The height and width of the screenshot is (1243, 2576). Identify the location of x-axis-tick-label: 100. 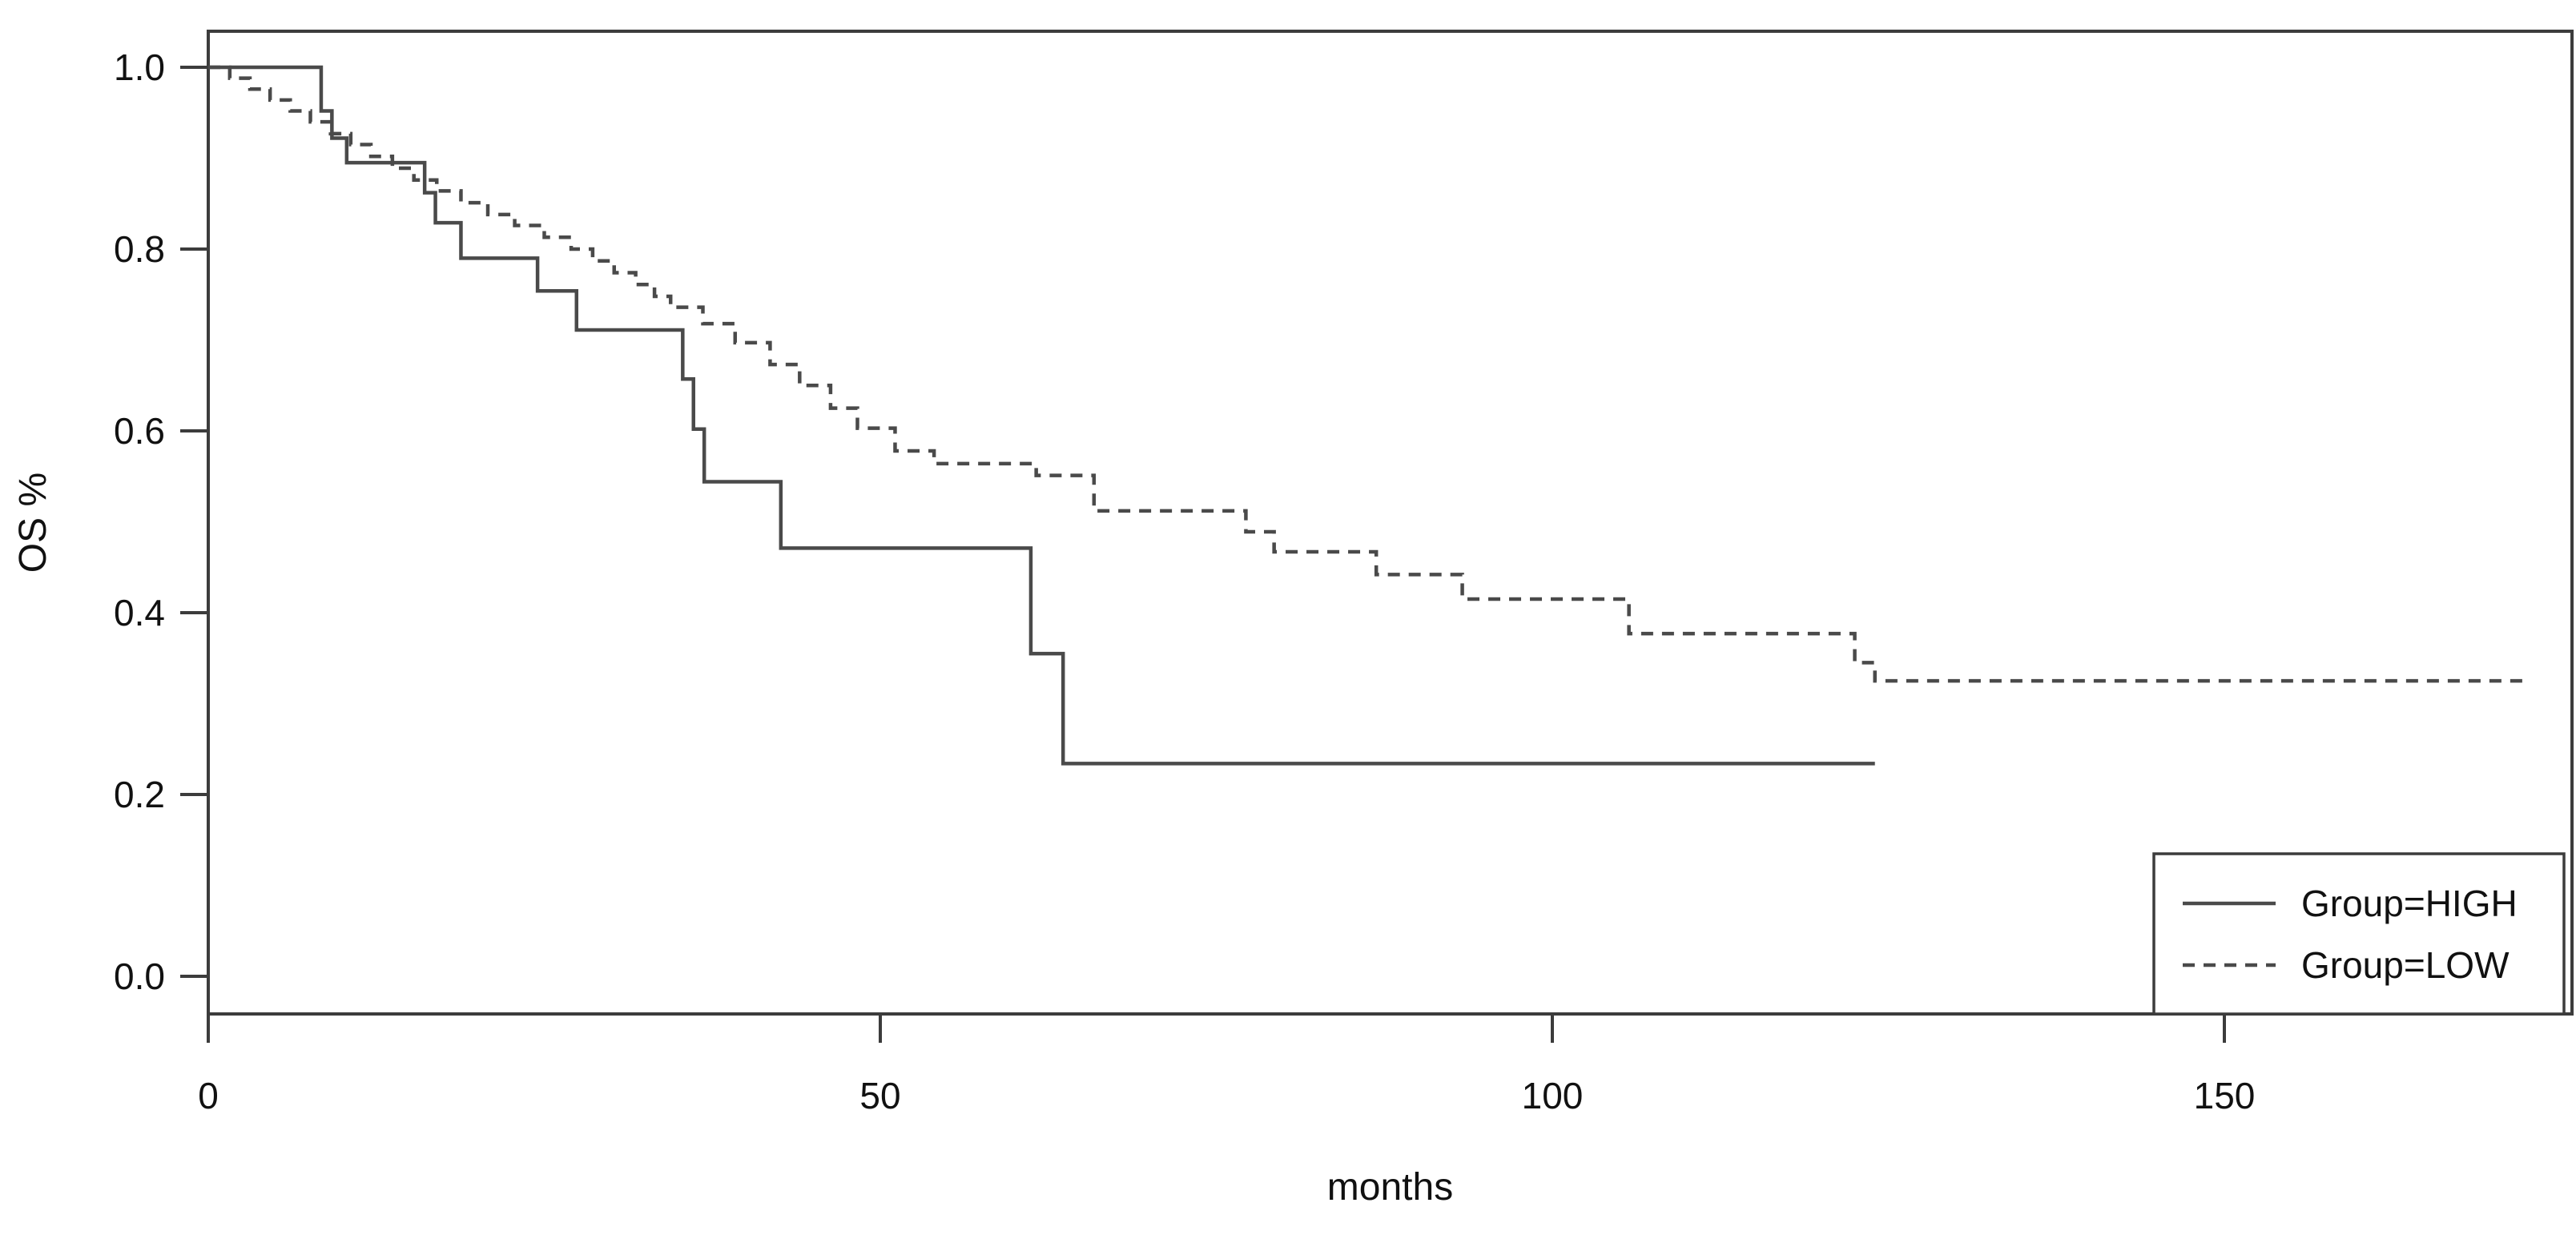
(1553, 1095).